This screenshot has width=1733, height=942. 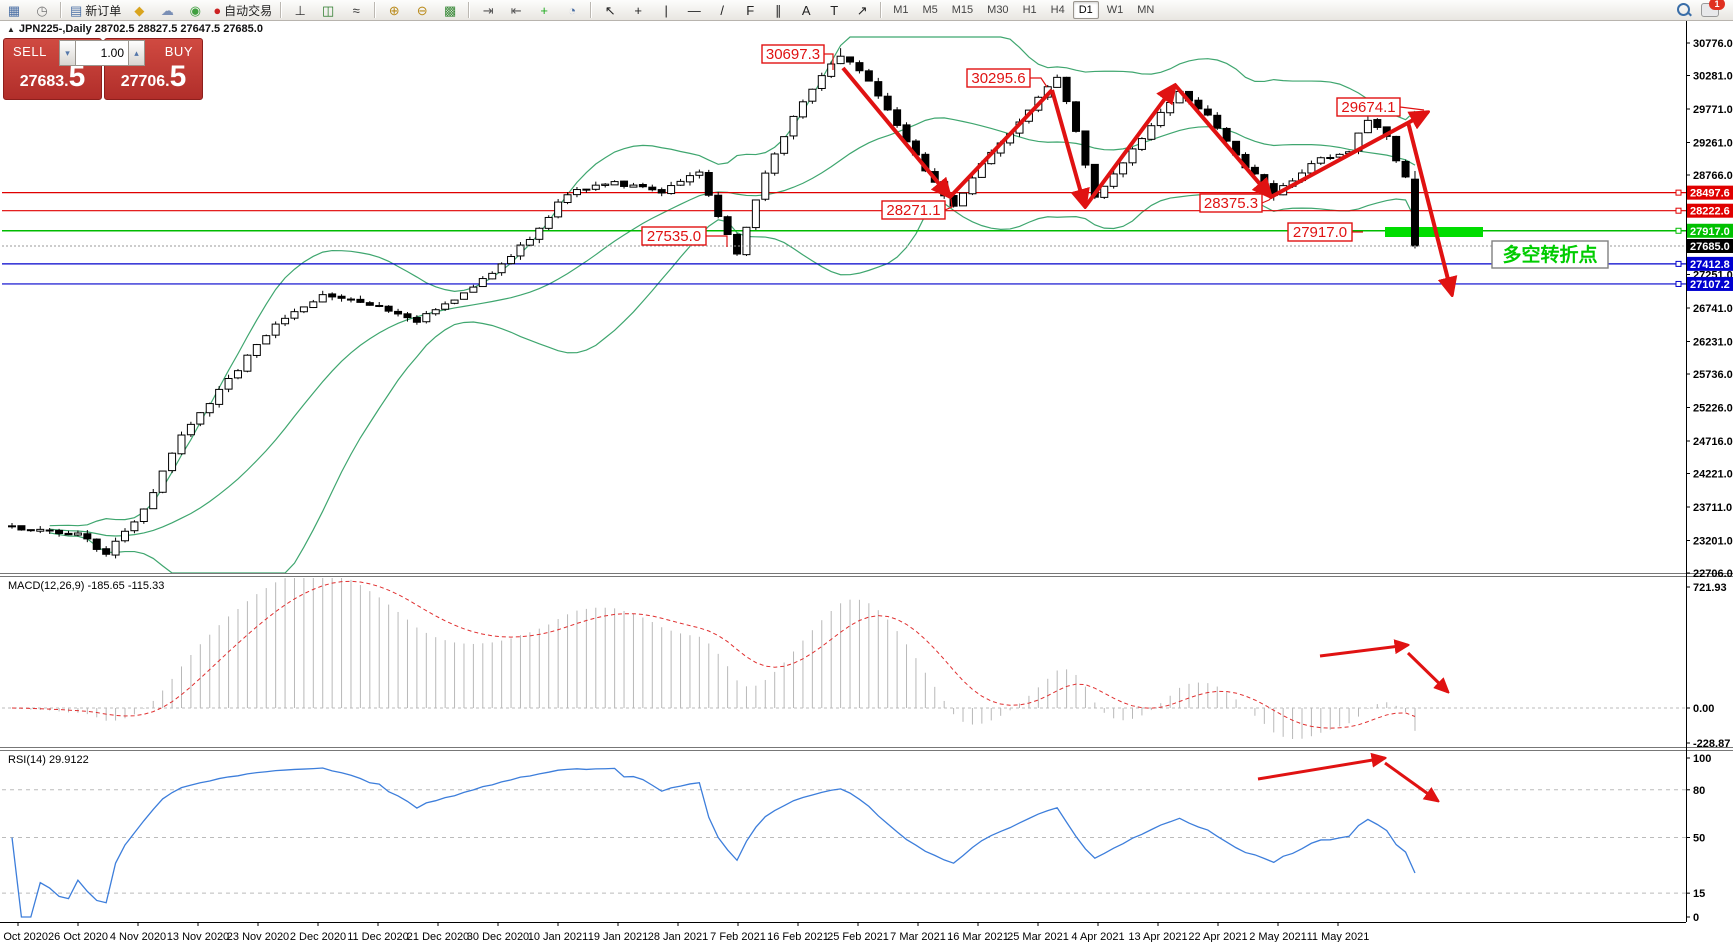 I want to click on chart-shift-button: ⇤, so click(x=516, y=10).